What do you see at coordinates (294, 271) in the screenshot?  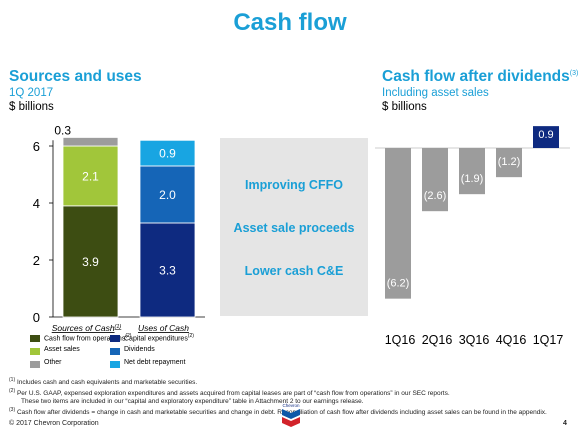 I see `highlight-lower-cash-ce: Lower cash C&E` at bounding box center [294, 271].